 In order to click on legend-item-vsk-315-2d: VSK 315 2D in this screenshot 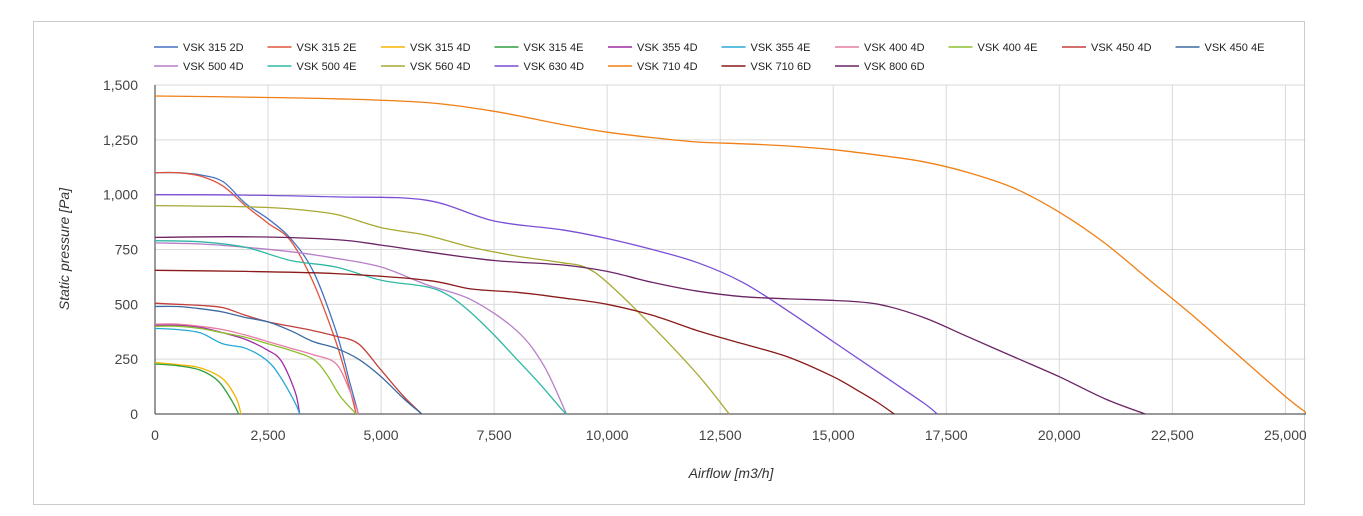, I will do `click(199, 48)`.